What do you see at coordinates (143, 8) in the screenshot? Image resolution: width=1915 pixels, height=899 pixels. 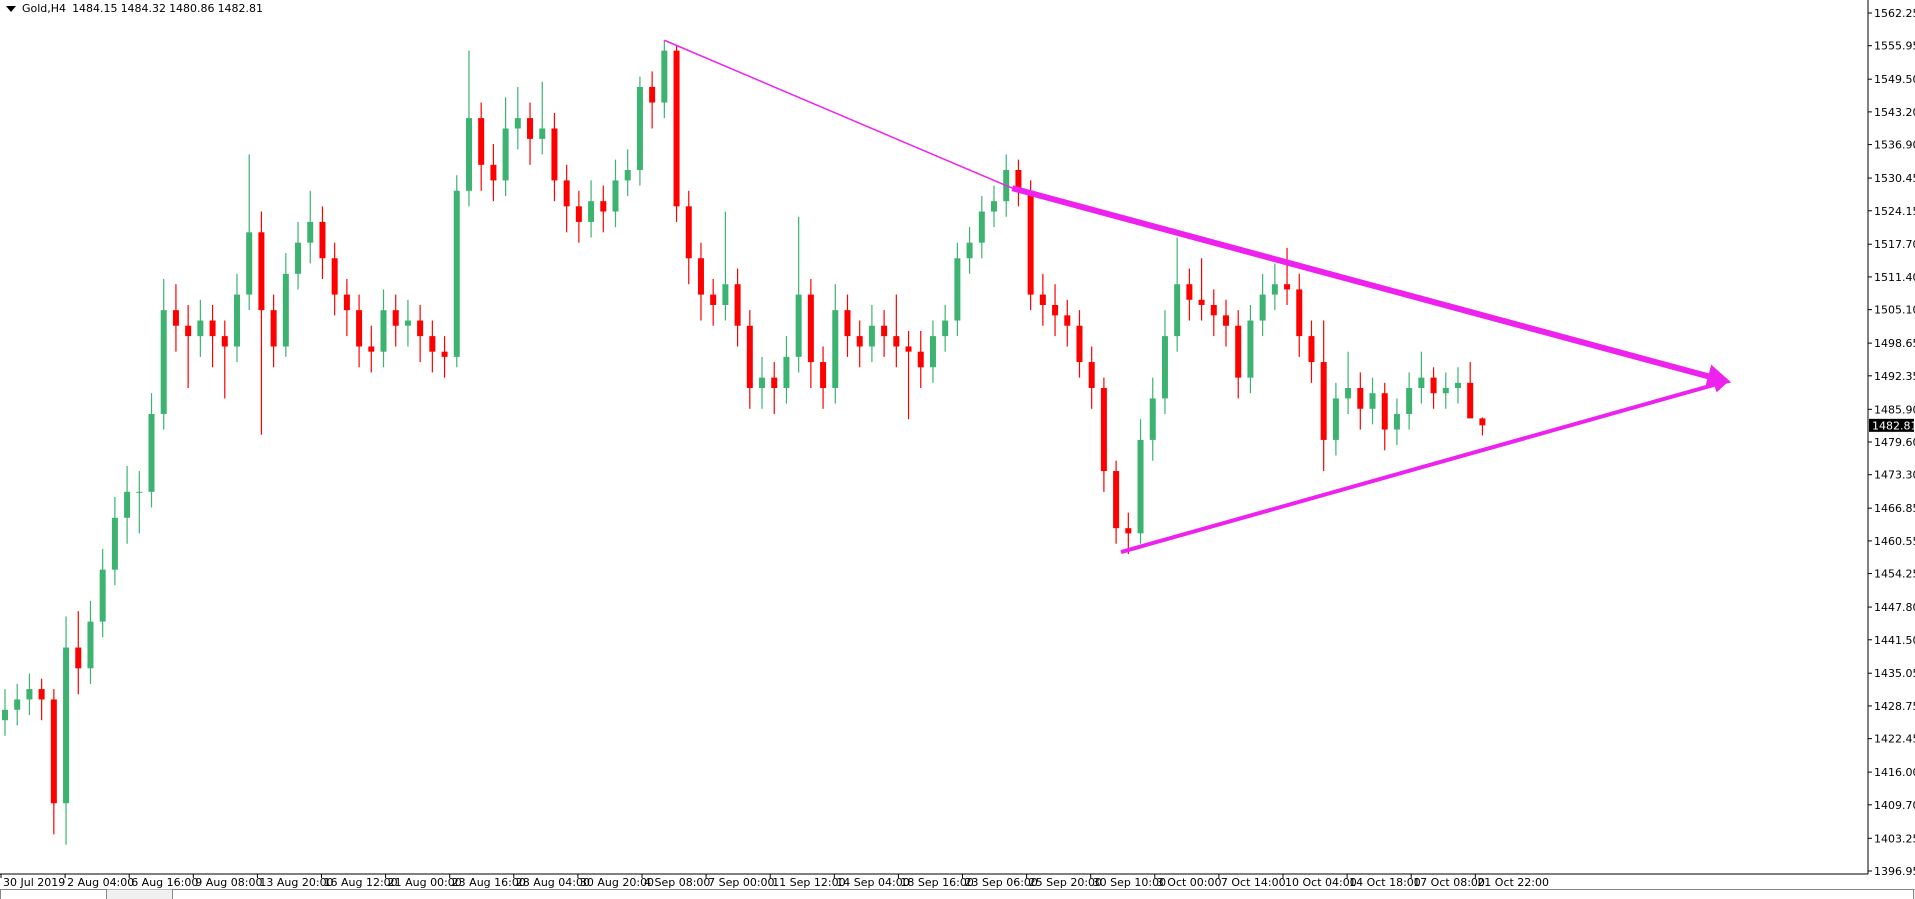 I see `high-value: 1484.32` at bounding box center [143, 8].